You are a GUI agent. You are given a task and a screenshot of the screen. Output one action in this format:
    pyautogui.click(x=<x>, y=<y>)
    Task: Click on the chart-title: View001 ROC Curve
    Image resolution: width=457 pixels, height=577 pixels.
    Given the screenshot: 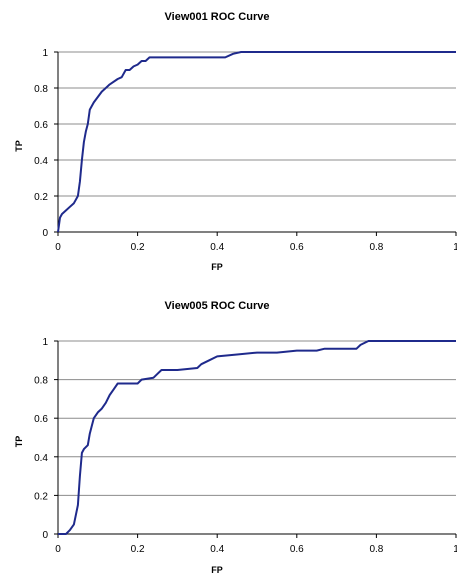 What is the action you would take?
    pyautogui.click(x=217, y=17)
    